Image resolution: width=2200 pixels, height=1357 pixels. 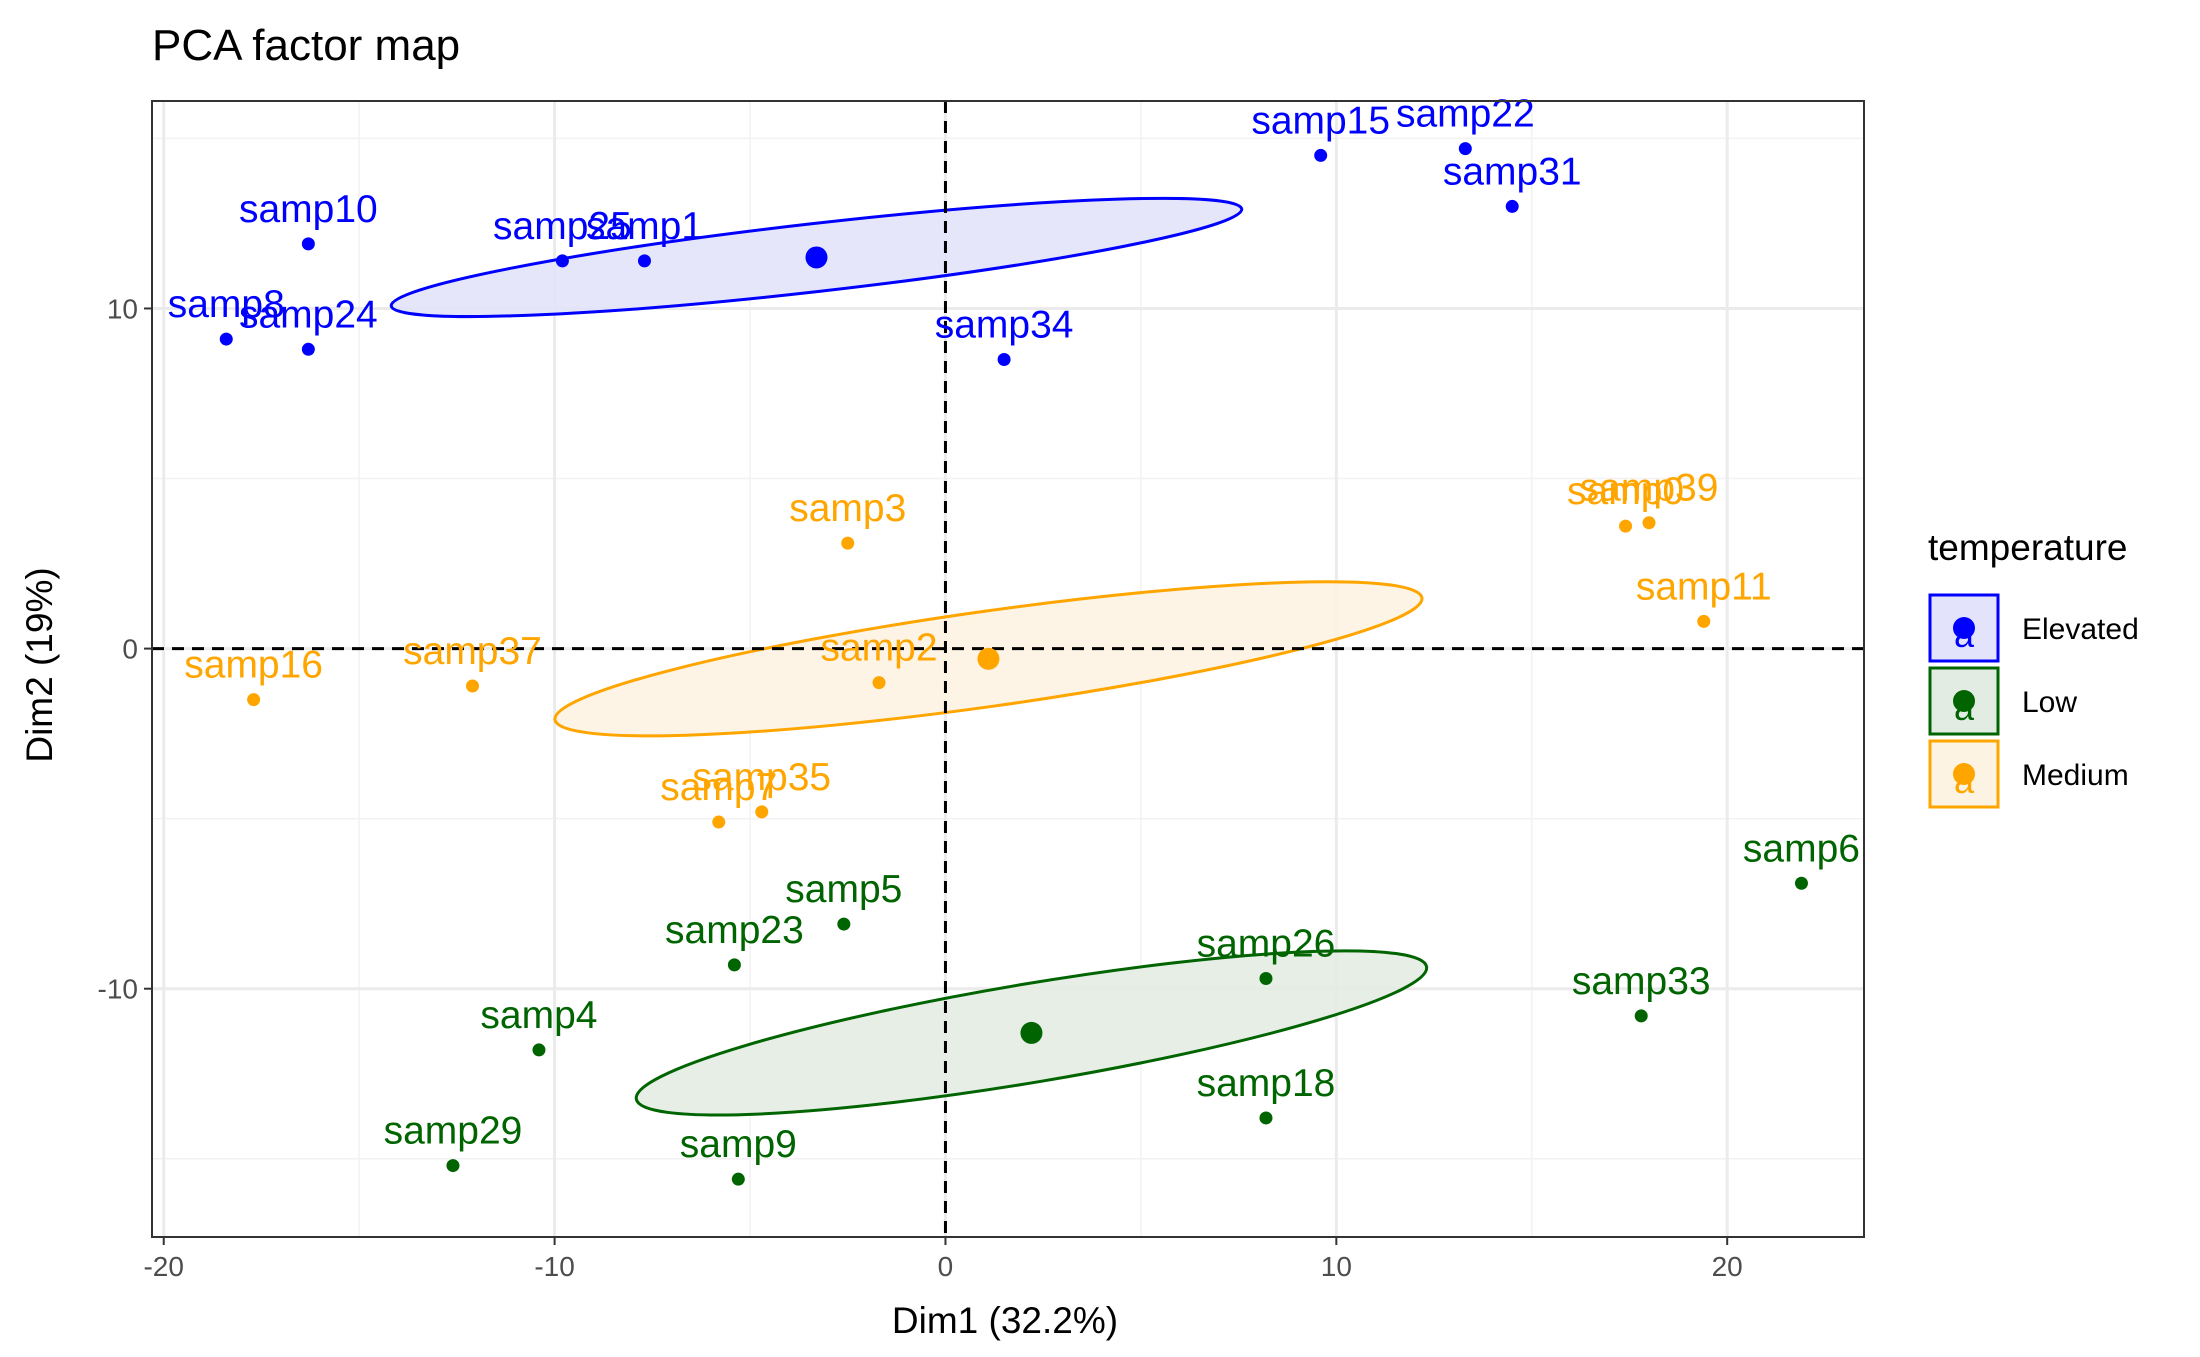 What do you see at coordinates (1004, 324) in the screenshot?
I see `point-label-samp34: samp34` at bounding box center [1004, 324].